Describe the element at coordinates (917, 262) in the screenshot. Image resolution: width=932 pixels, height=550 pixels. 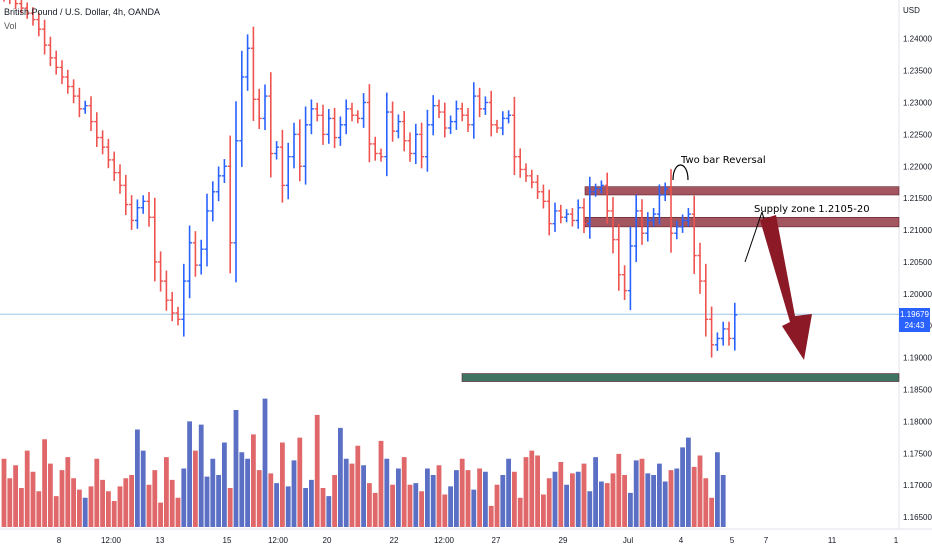
I see `price-tick-label: 1.20500` at that location.